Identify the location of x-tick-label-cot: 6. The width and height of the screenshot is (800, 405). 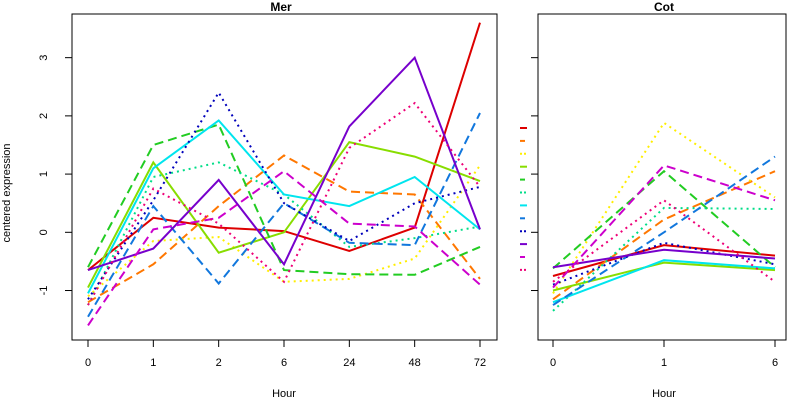
(775, 363).